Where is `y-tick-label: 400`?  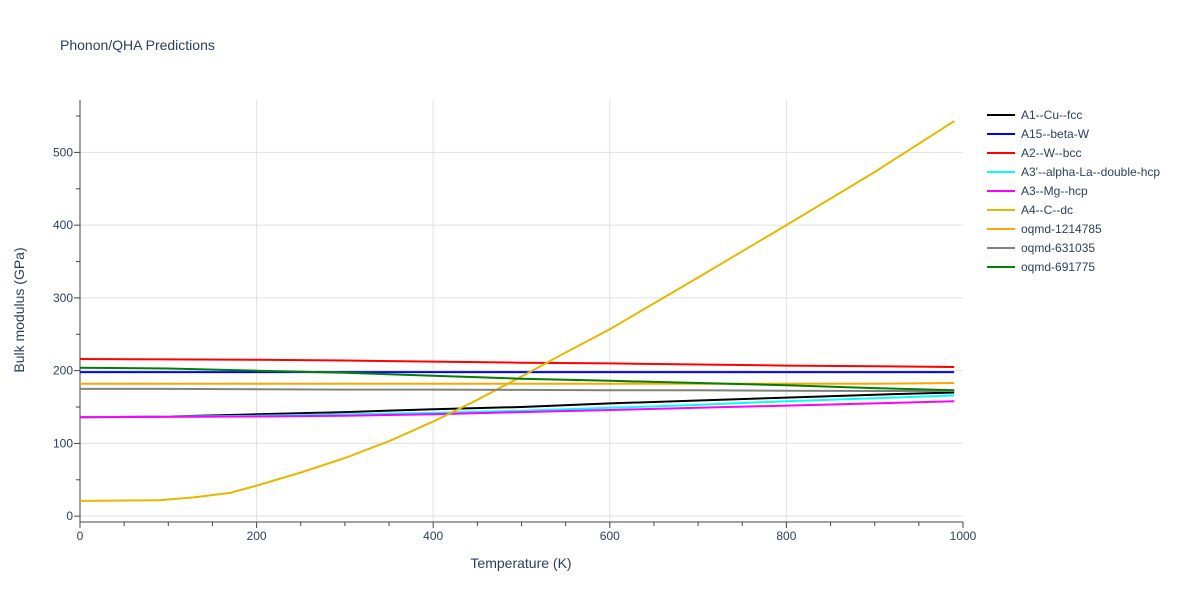
y-tick-label: 400 is located at coordinates (63, 225).